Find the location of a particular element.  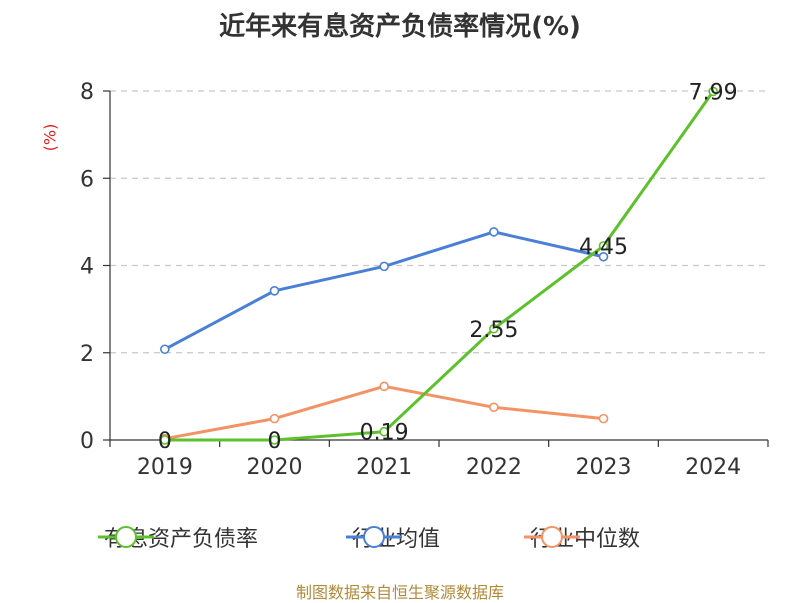

x-tick-label-3: 2022 is located at coordinates (494, 467).